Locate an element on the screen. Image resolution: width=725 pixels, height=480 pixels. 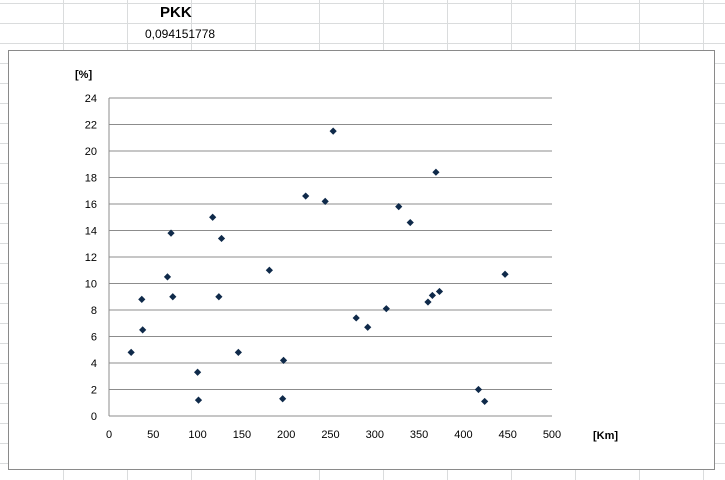
x-tick-label: 0 is located at coordinates (109, 435).